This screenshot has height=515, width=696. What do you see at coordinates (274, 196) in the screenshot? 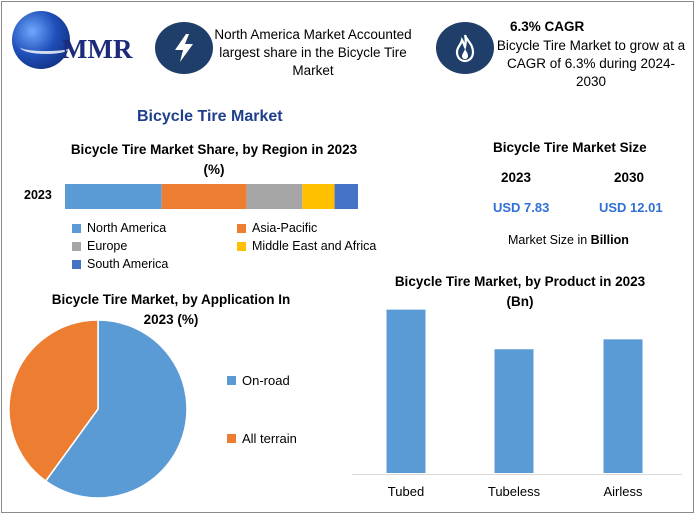
I see `region-bar-segment-europe` at bounding box center [274, 196].